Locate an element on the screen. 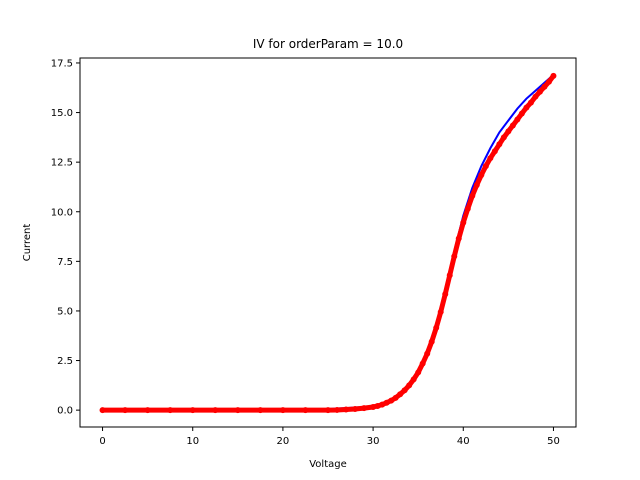 Image resolution: width=640 pixels, height=480 pixels. y-tick-label: 2.5 is located at coordinates (65, 361).